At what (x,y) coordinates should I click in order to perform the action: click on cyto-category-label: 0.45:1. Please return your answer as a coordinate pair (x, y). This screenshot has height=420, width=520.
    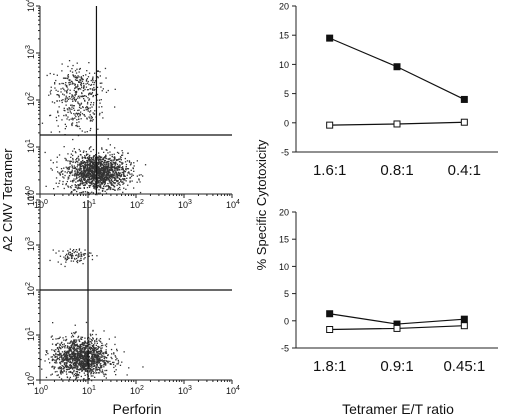
    Looking at the image, I should click on (464, 366).